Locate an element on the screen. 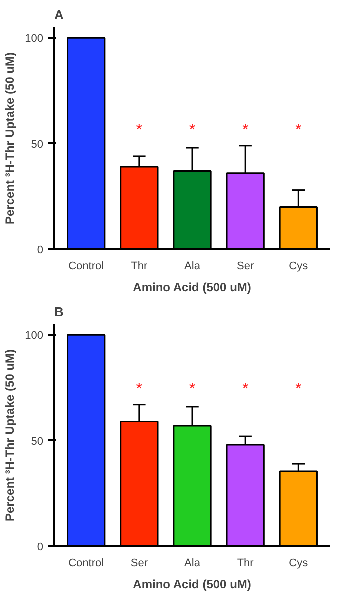 The height and width of the screenshot is (594, 340). chart-title: B is located at coordinates (59, 312).